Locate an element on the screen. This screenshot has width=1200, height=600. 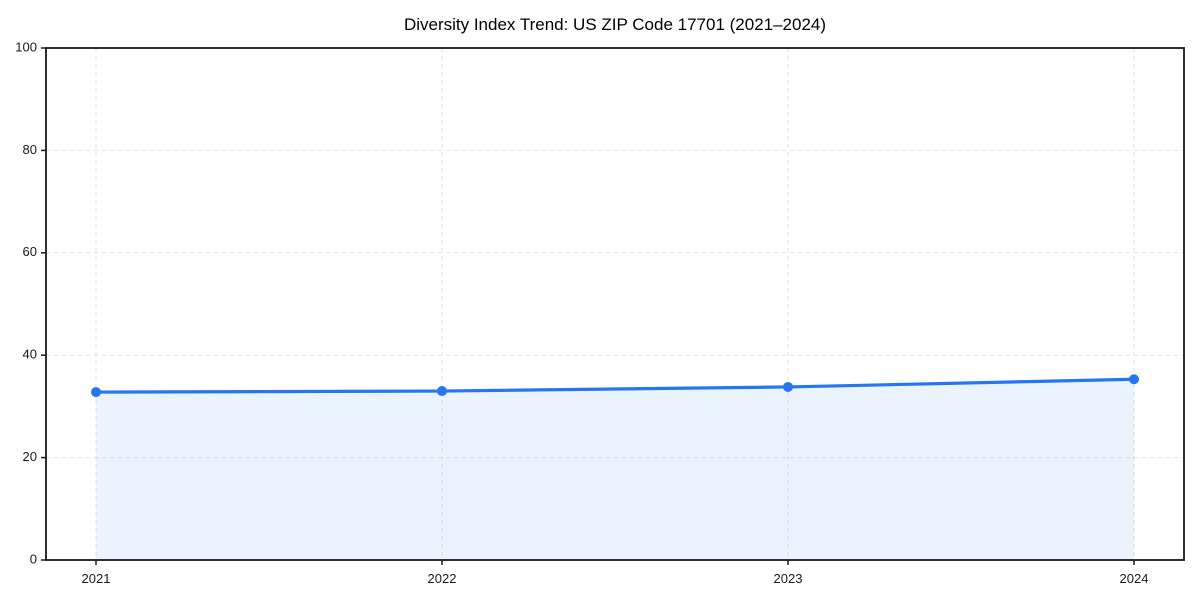
data-point-2022 is located at coordinates (442, 391).